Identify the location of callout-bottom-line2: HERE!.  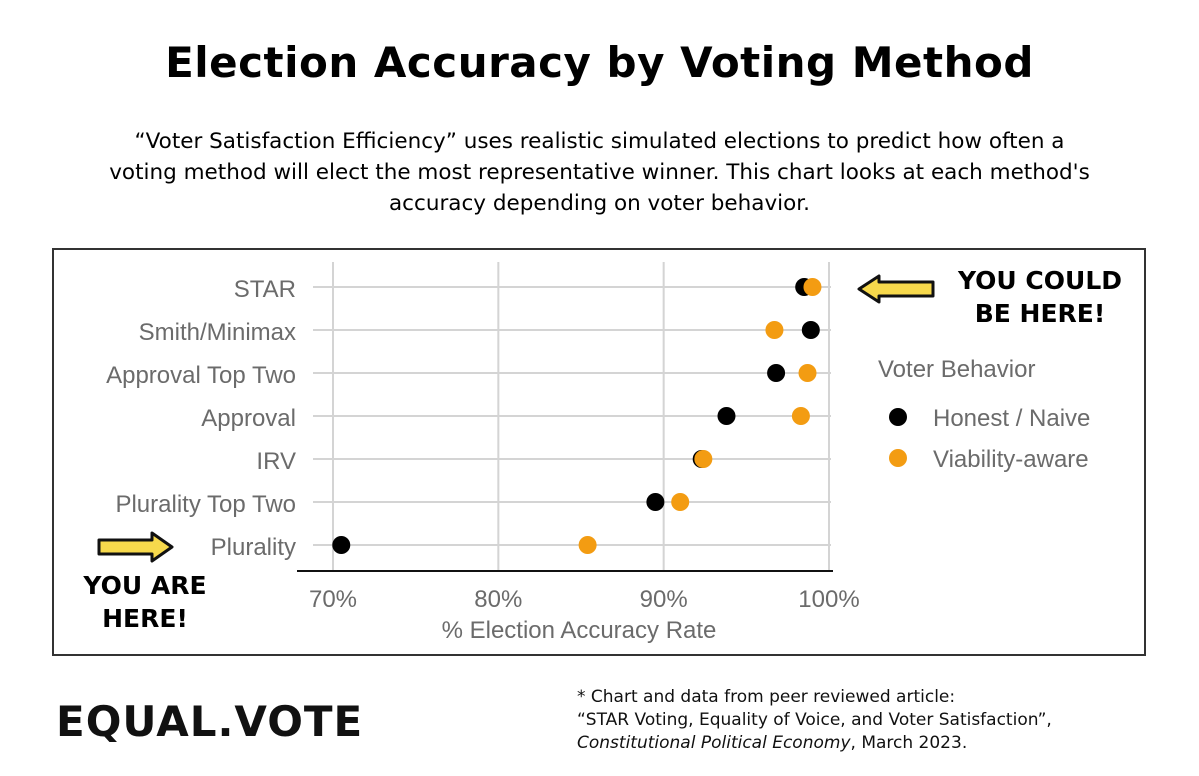
(145, 618).